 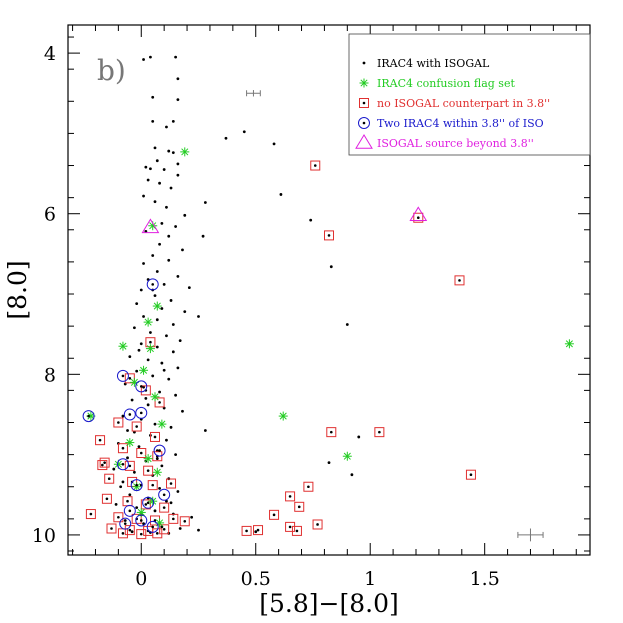 I want to click on x-tick-label: 0, so click(x=141, y=579).